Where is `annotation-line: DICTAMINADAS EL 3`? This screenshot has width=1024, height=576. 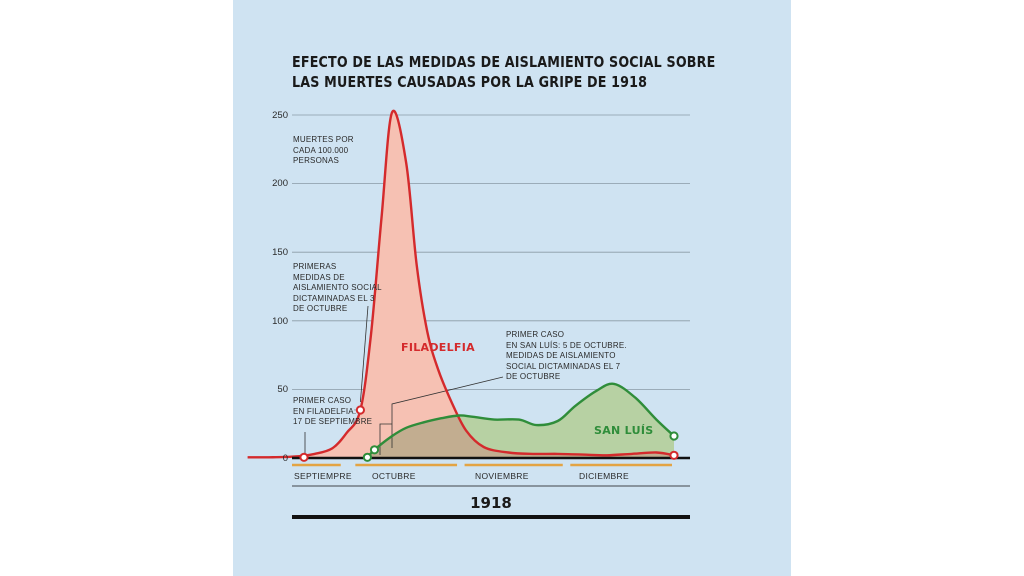 annotation-line: DICTAMINADAS EL 3 is located at coordinates (334, 298).